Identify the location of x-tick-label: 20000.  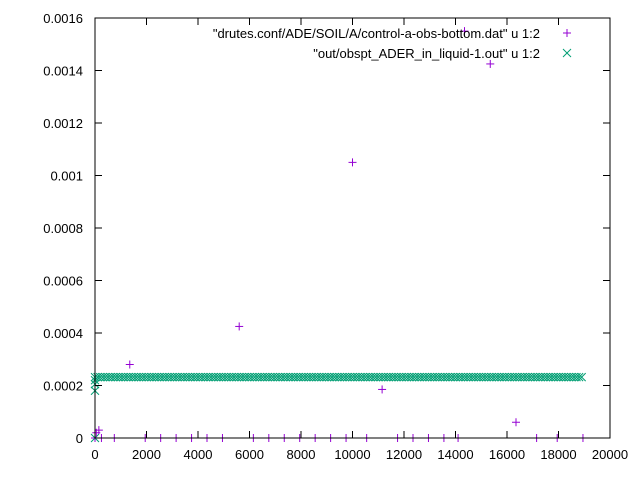
(610, 454).